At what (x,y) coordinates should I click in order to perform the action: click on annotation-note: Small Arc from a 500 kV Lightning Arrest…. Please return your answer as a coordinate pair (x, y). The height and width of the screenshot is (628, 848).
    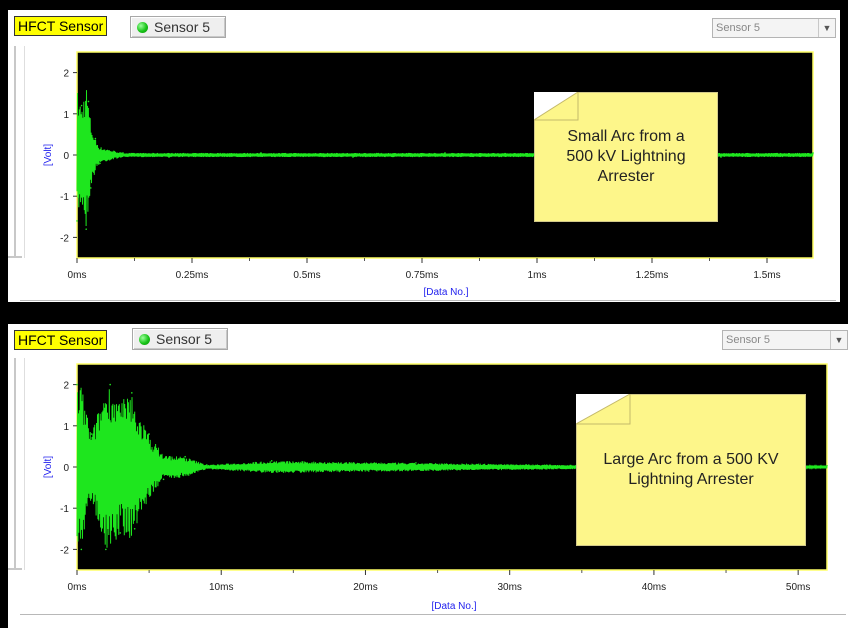
    Looking at the image, I should click on (626, 157).